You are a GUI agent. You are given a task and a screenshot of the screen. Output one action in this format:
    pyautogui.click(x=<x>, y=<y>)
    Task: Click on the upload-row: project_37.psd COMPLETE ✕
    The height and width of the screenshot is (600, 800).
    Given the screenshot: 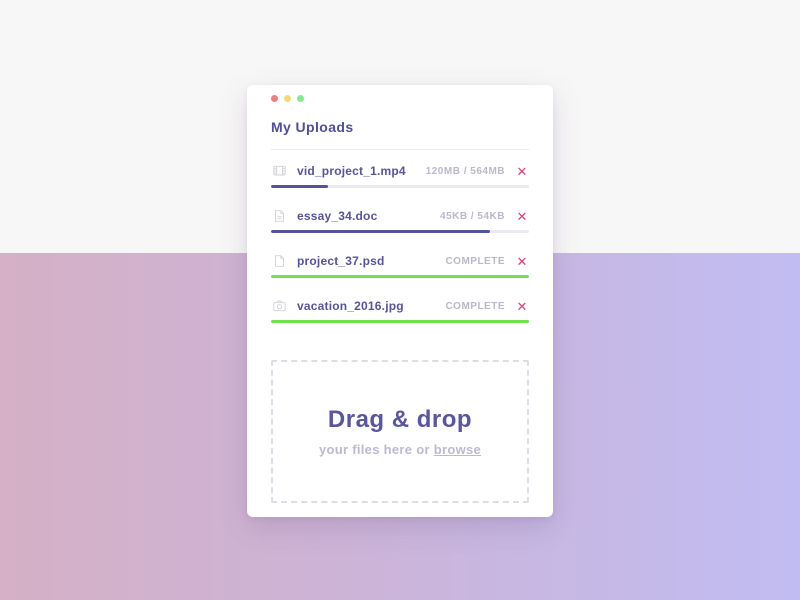 What is the action you would take?
    pyautogui.click(x=400, y=264)
    